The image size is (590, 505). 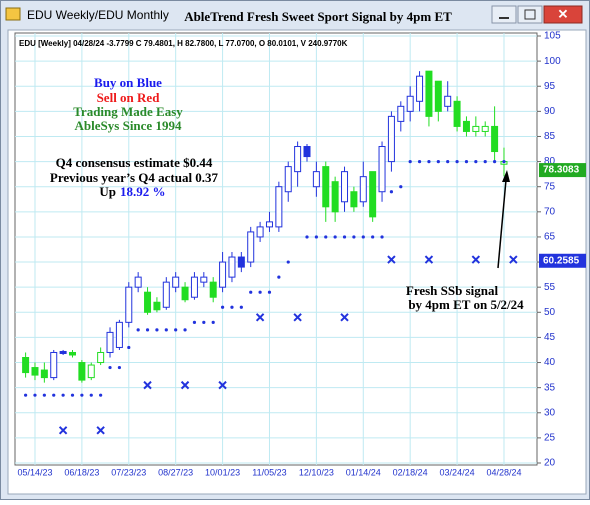 I want to click on x-tick-label: 08/27/23, so click(x=175, y=472).